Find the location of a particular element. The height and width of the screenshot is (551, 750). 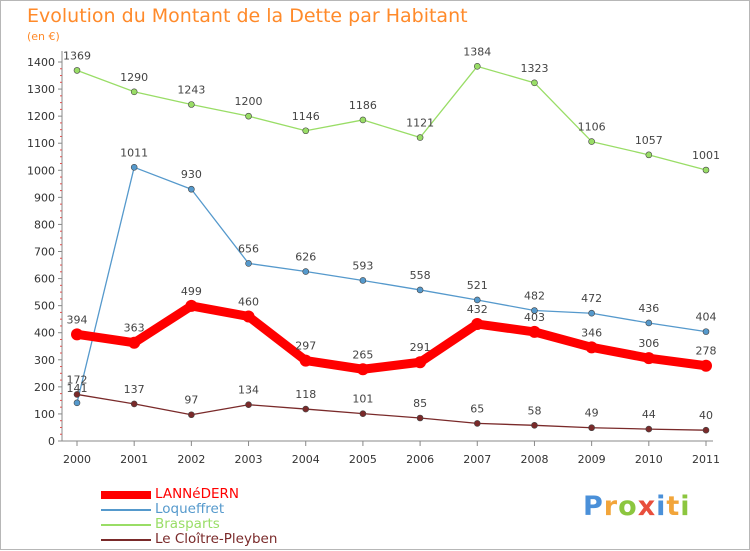

data-label: 278 is located at coordinates (706, 351).